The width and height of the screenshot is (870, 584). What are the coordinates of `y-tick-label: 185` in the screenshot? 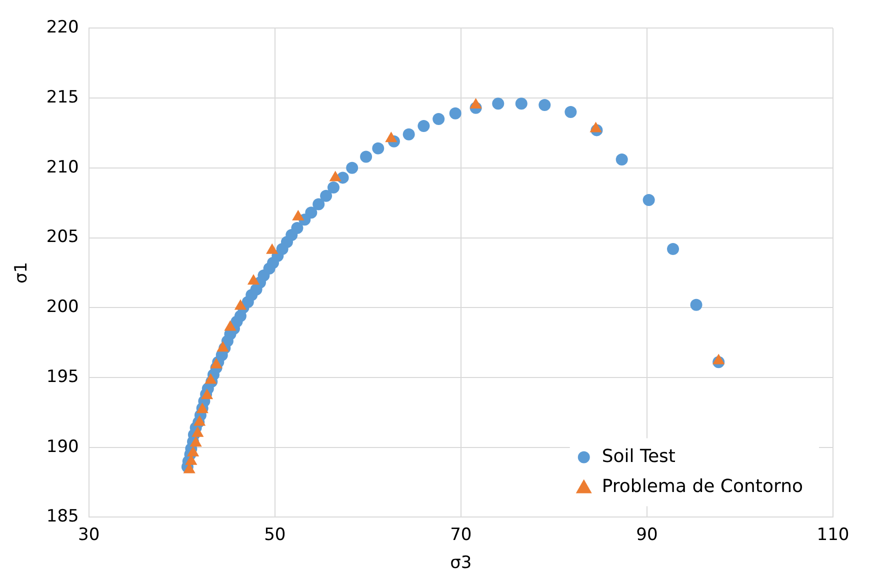 It's located at (62, 516).